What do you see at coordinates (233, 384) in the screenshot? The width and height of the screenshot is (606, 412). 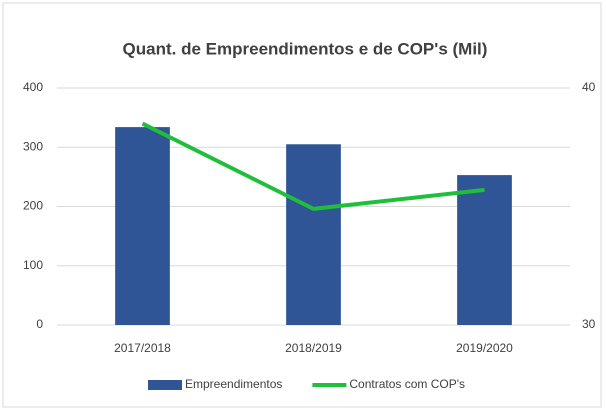 I see `legend-label: Empreendimentos` at bounding box center [233, 384].